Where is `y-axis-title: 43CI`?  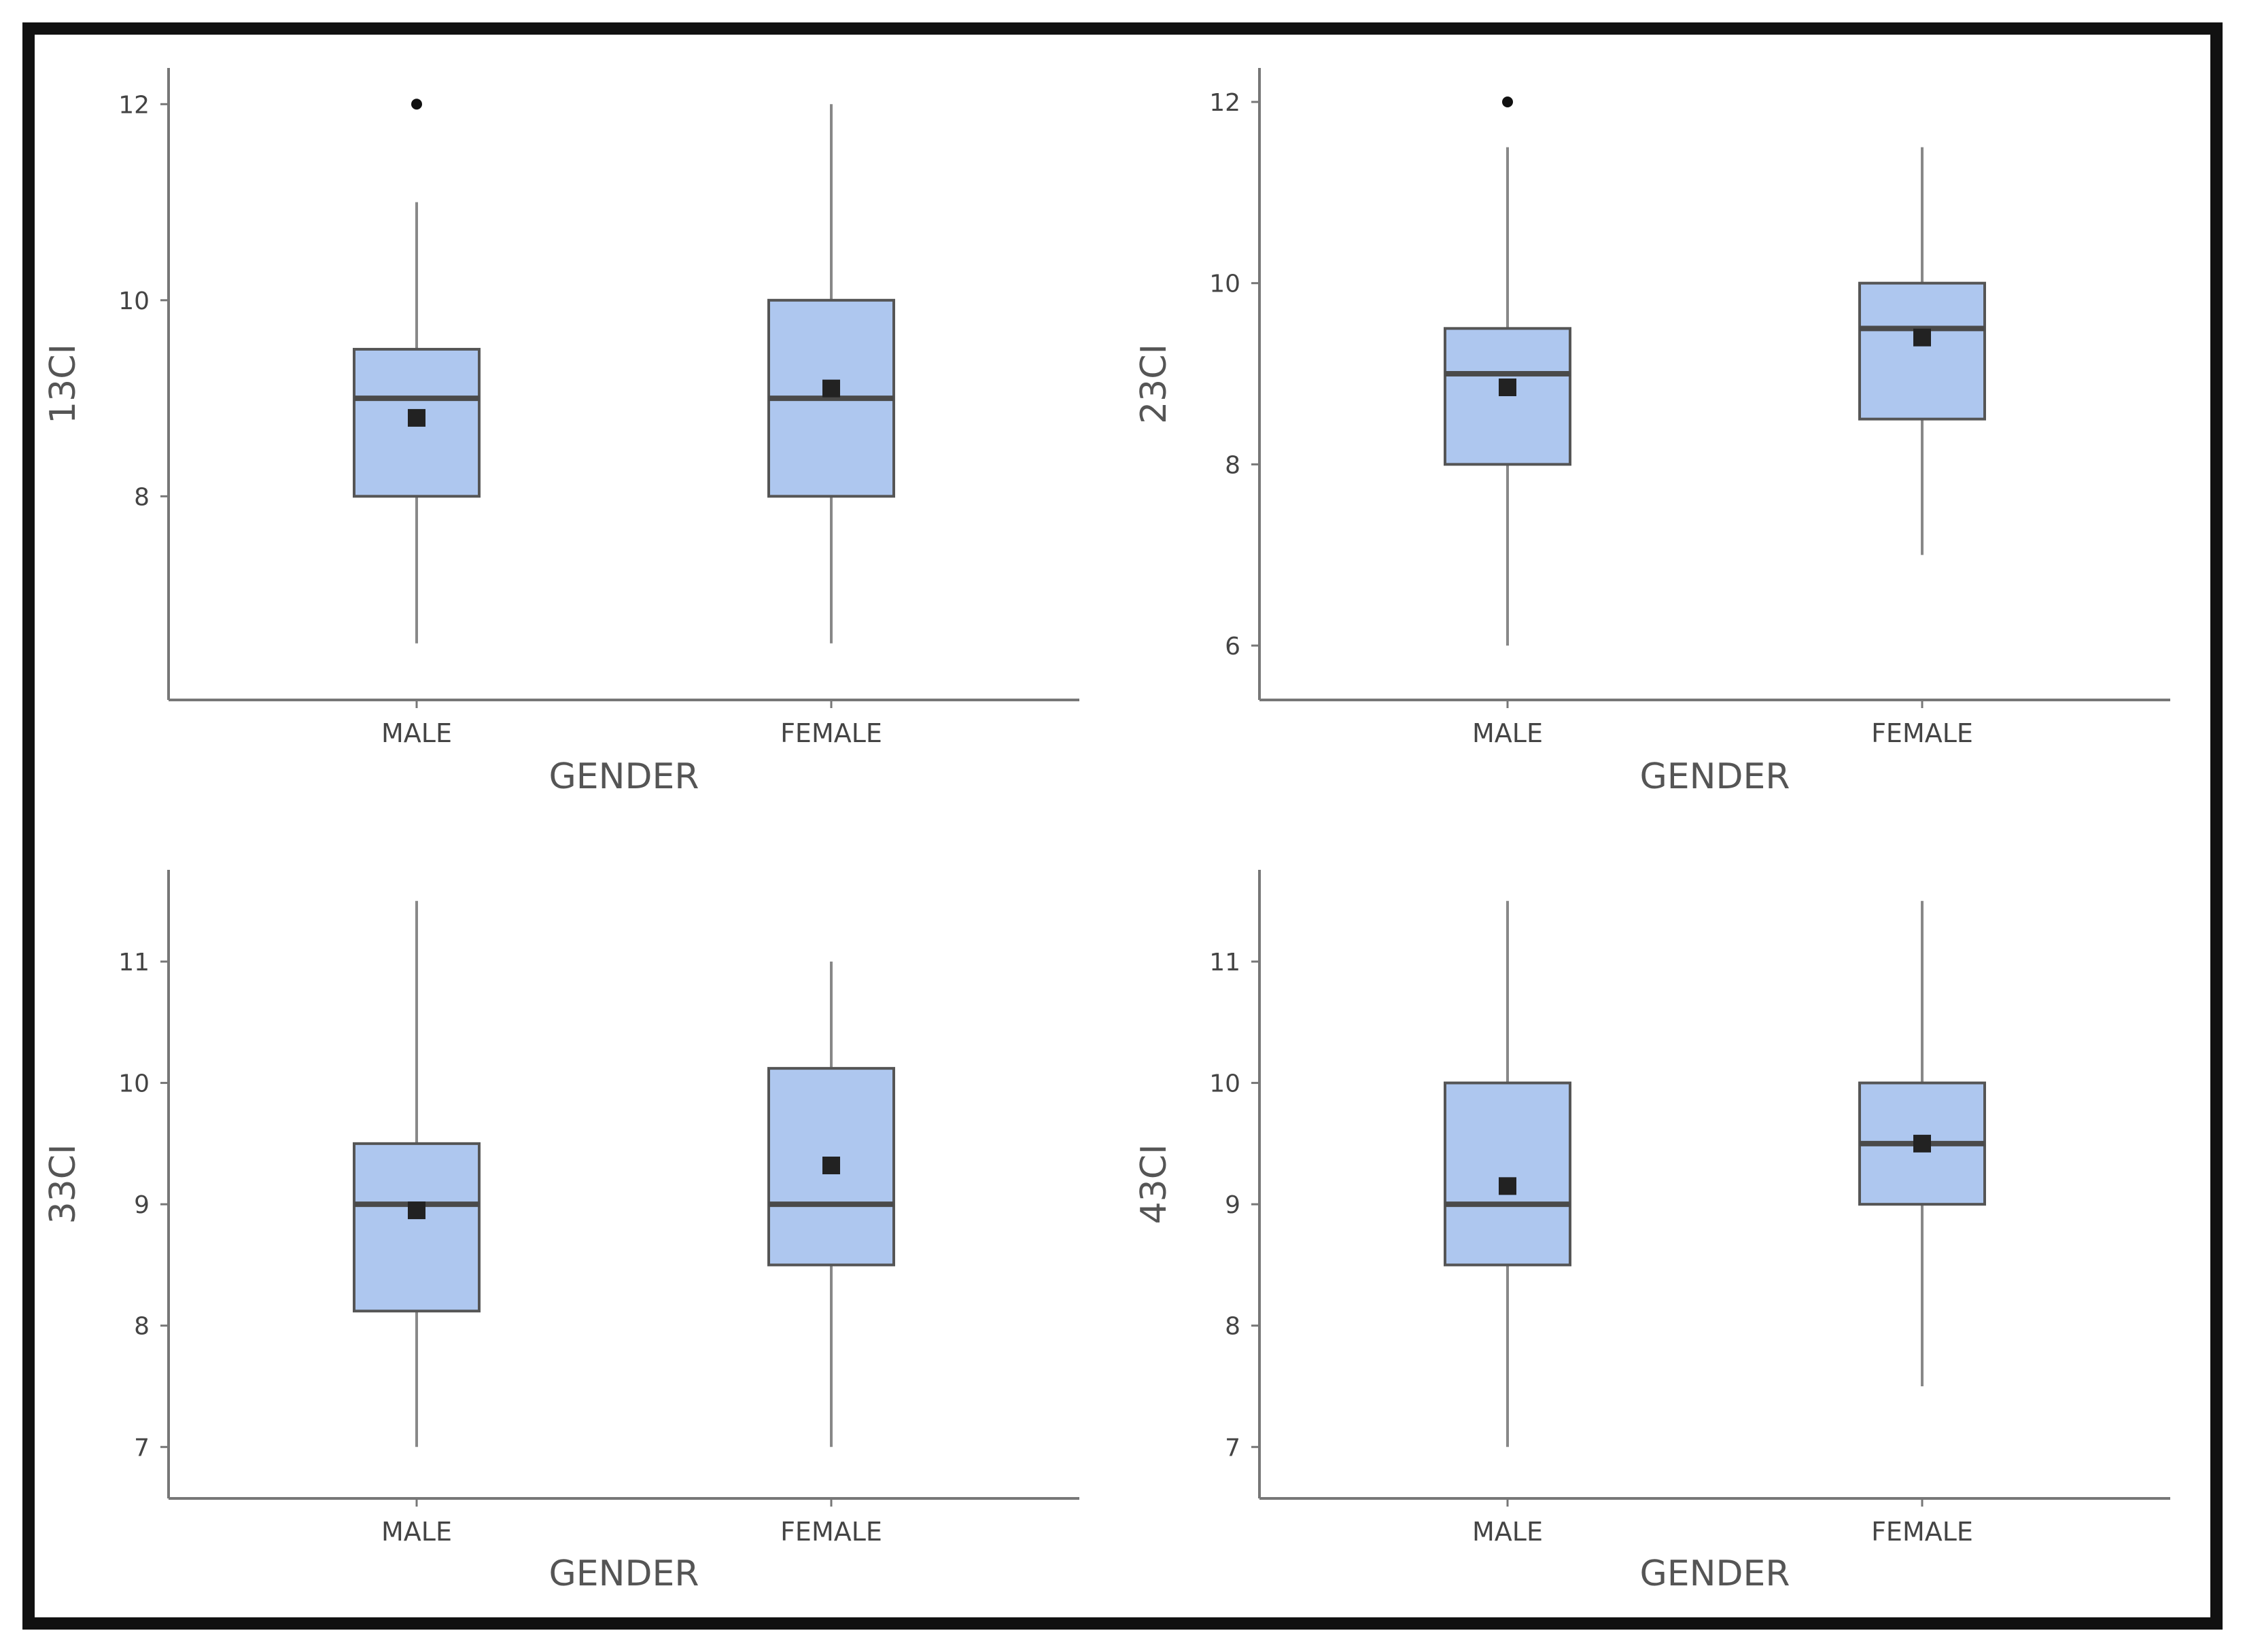 y-axis-title: 43CI is located at coordinates (1154, 1184).